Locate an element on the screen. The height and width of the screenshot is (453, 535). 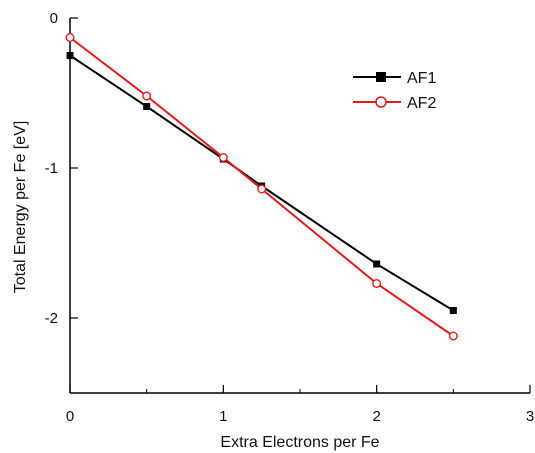
y-tick-label: -1 is located at coordinates (51, 168).